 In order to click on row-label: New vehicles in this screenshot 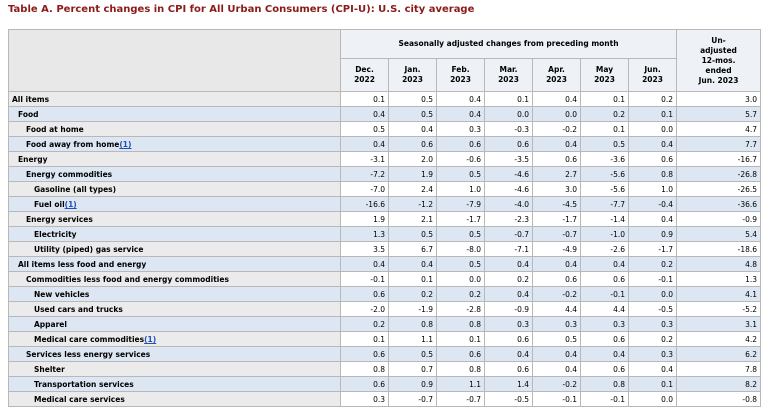, I will do `click(174, 294)`.